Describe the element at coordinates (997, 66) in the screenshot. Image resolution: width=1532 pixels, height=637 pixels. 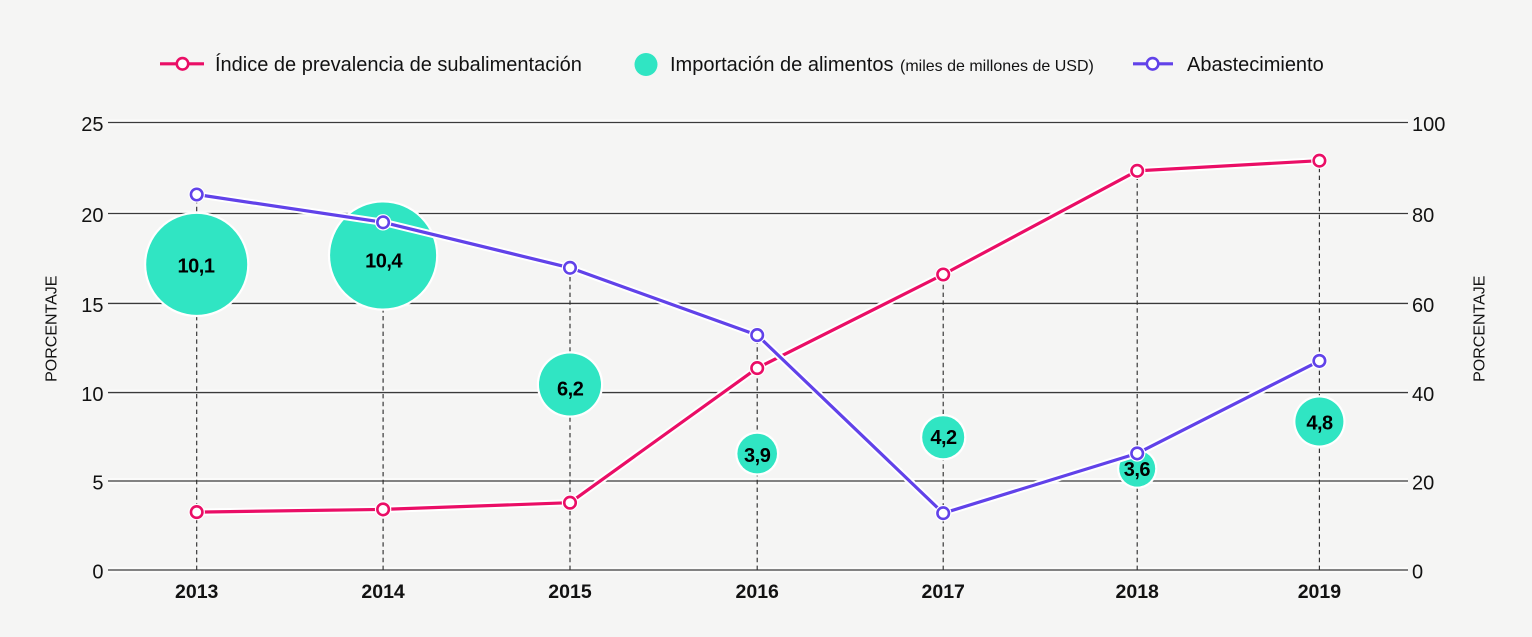
I see `svg-text: (miles de millones de USD)` at that location.